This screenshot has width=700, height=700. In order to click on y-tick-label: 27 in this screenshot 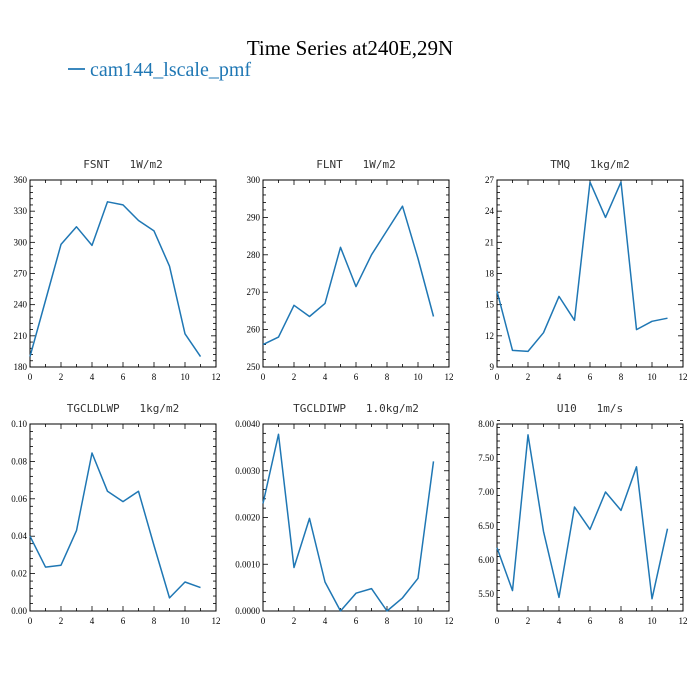, I will do `click(490, 180)`.